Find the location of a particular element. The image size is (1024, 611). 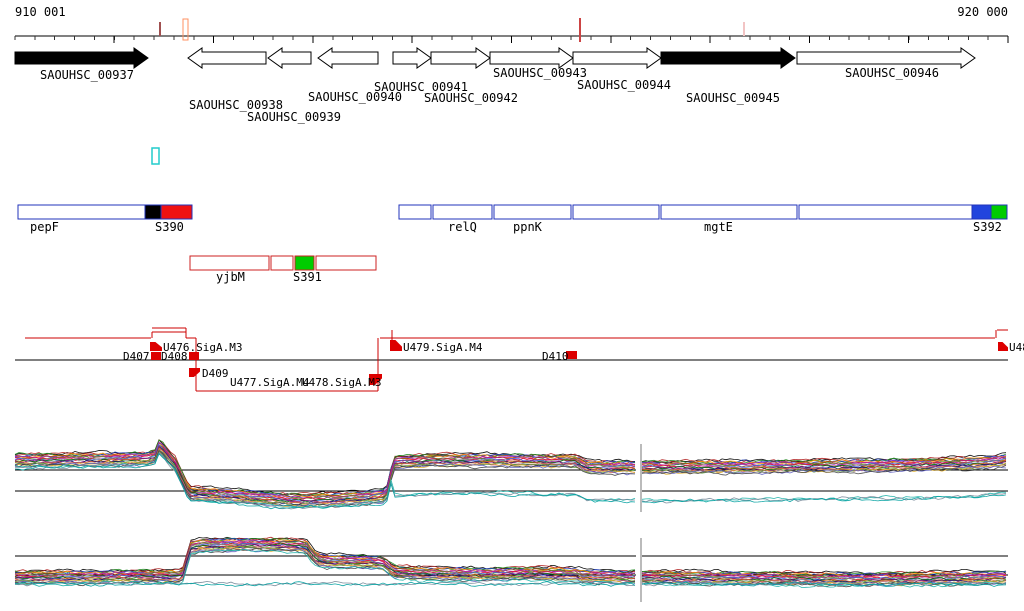

signal-trace-reverse-10b is located at coordinates (824, 578).